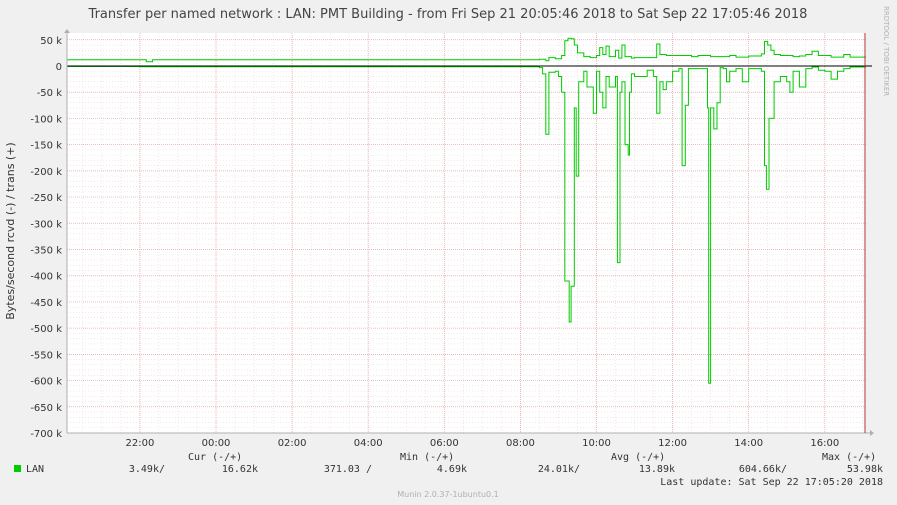  Describe the element at coordinates (638, 457) in the screenshot. I see `legend-header-avg: Avg (-/+)` at that location.